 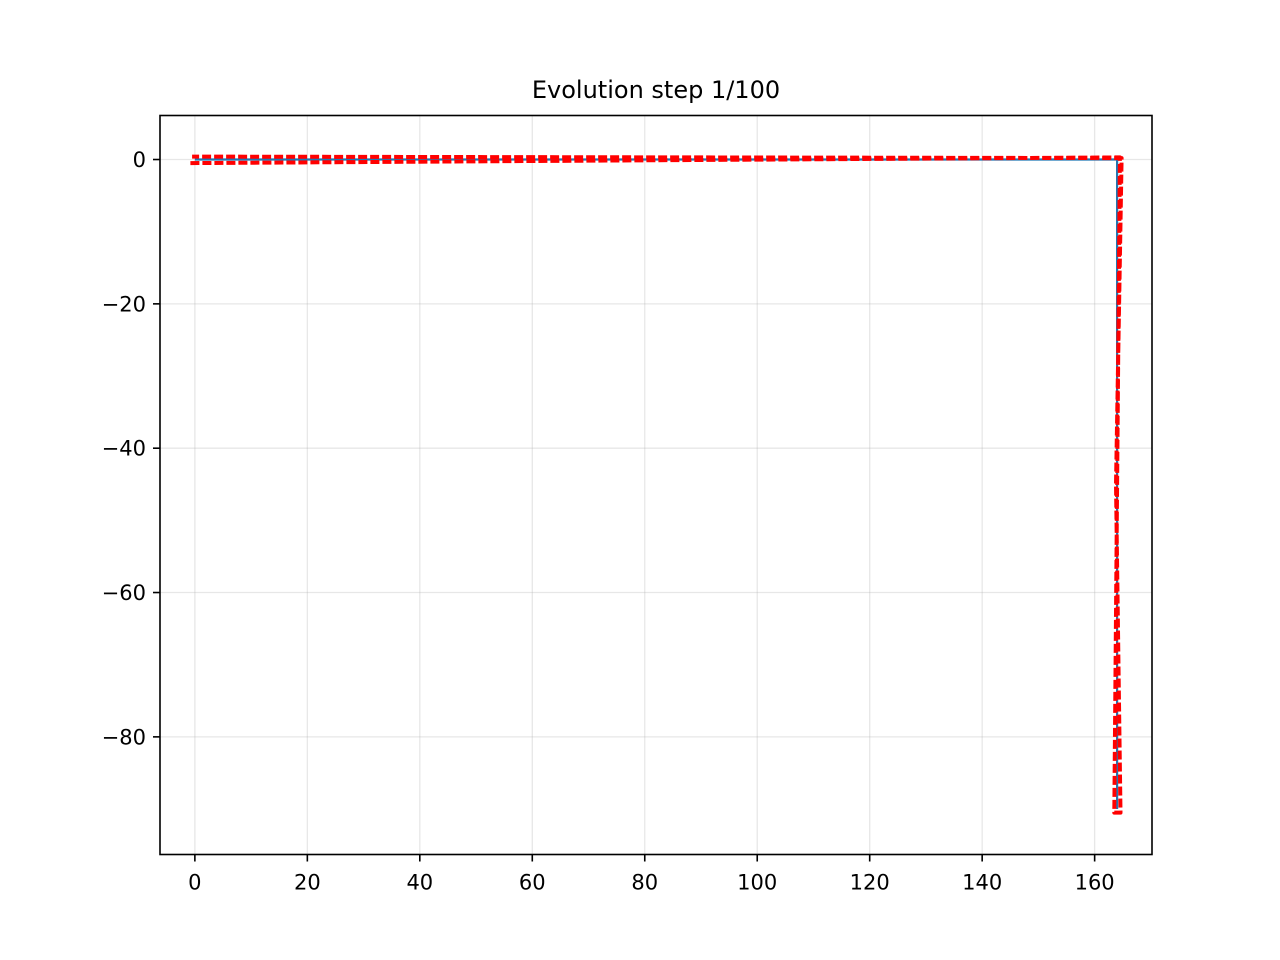 I want to click on y-tick-label: −60, so click(x=124, y=593).